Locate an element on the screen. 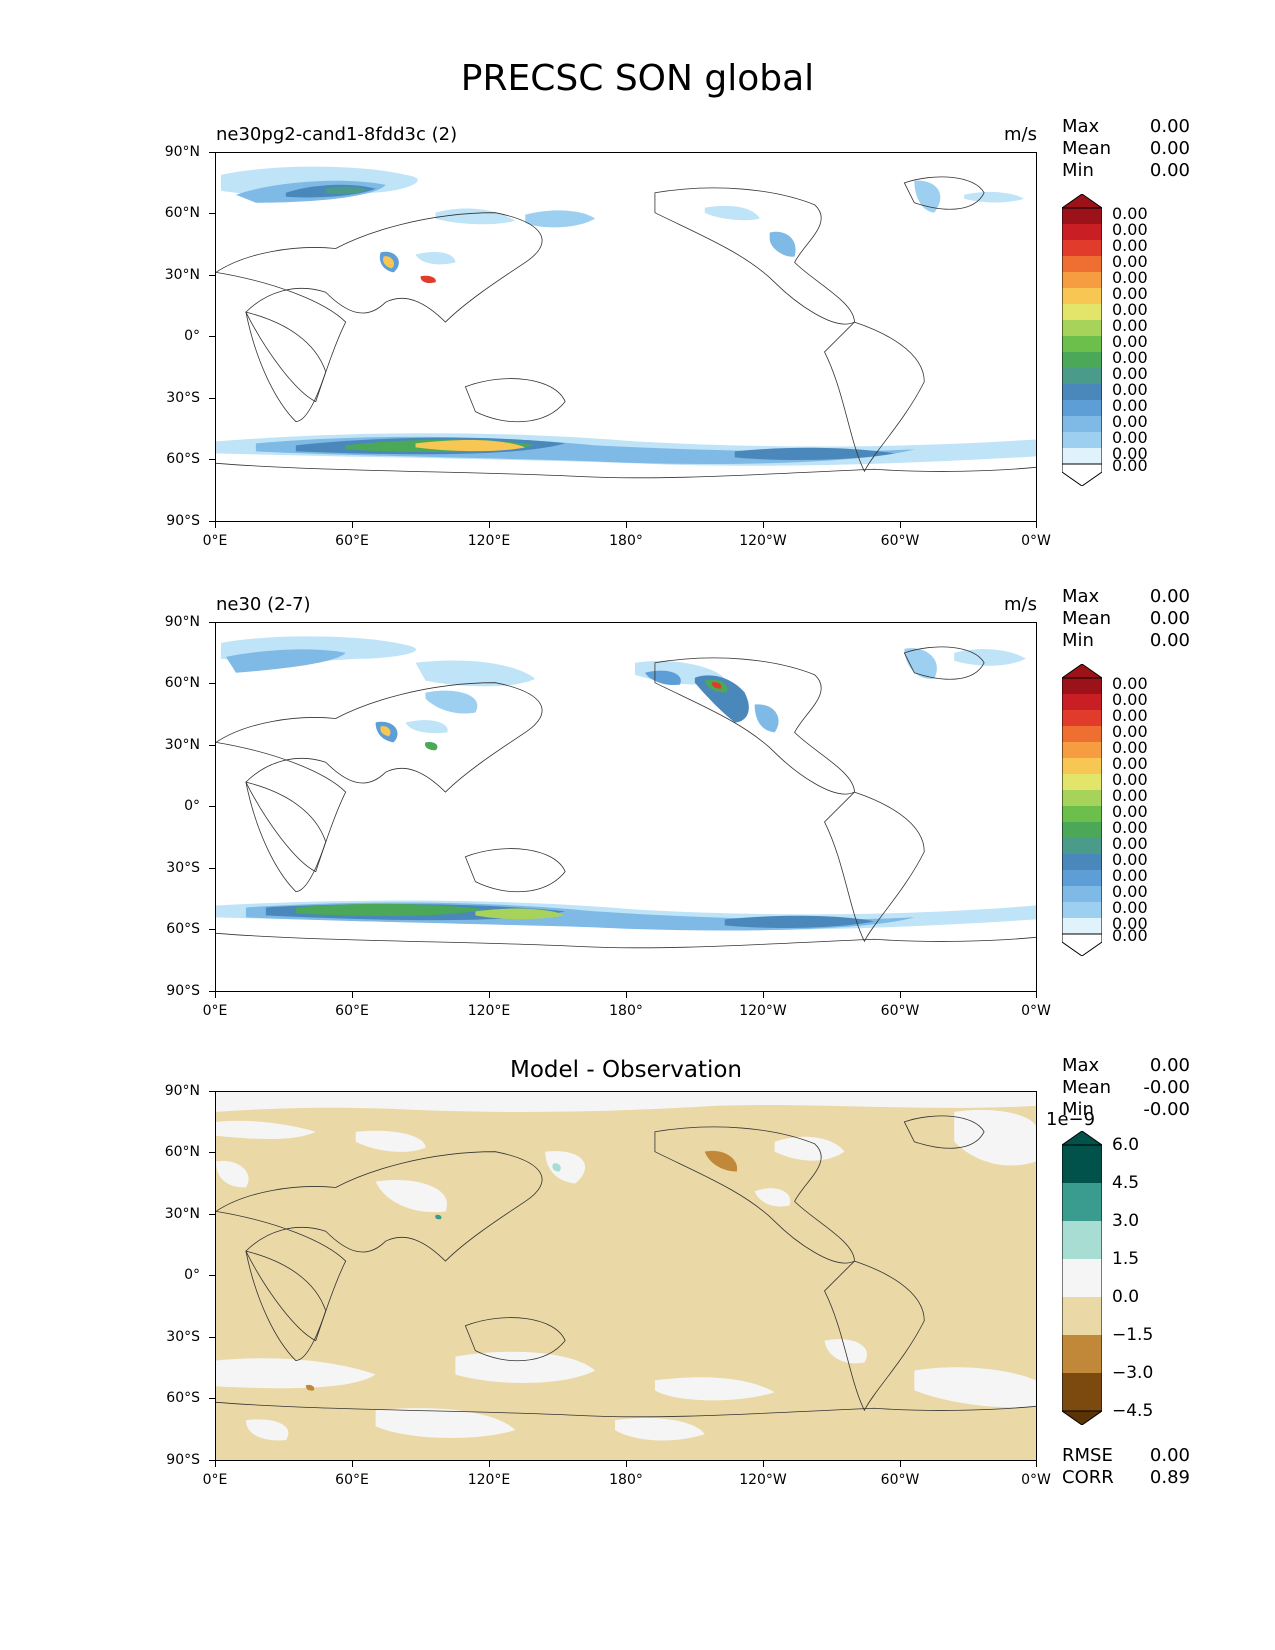 This screenshot has height=1650, width=1275. panel-center-title: Model - Observation is located at coordinates (626, 1070).